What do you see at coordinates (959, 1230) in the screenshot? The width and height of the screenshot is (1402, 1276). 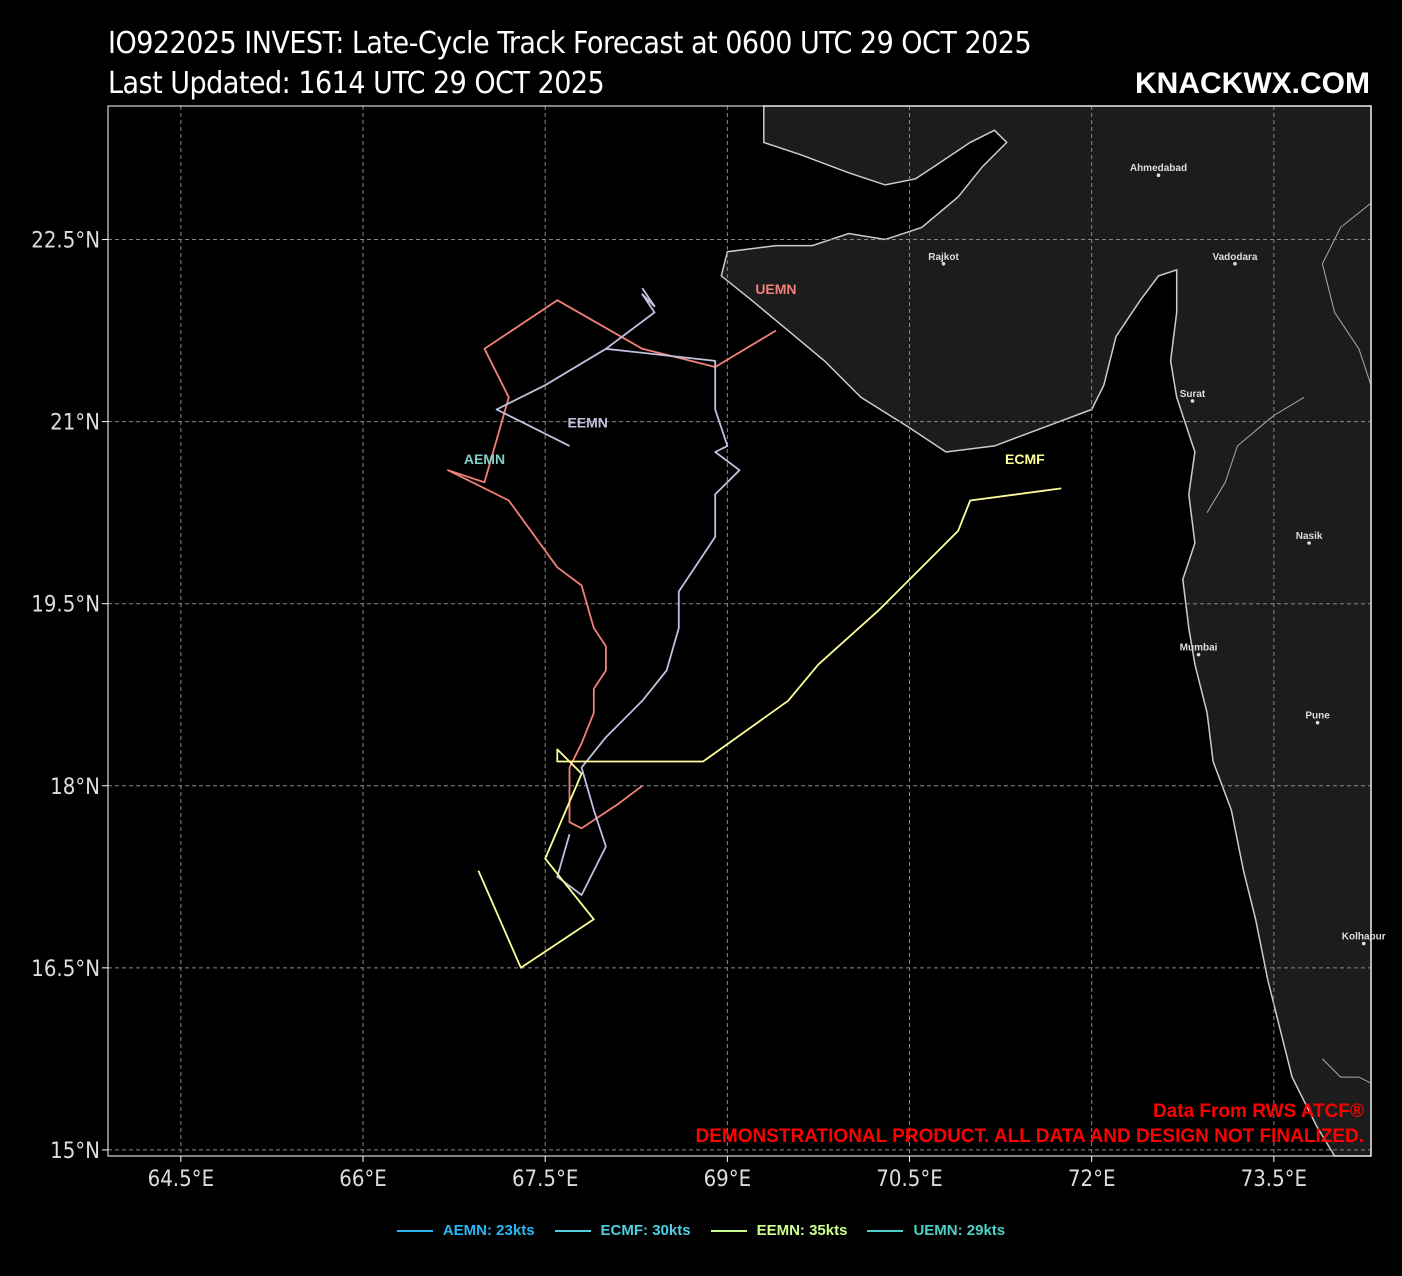 I see `legend-label: UEMN: 29kts` at bounding box center [959, 1230].